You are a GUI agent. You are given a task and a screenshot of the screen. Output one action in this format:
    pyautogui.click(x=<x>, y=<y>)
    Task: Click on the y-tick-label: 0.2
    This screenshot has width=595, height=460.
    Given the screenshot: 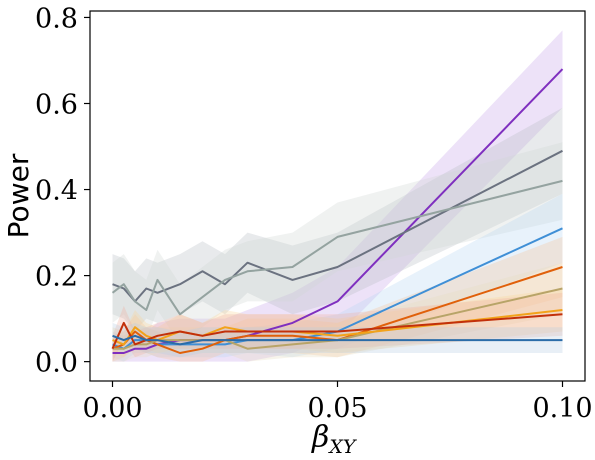 What is the action you would take?
    pyautogui.click(x=56, y=277)
    